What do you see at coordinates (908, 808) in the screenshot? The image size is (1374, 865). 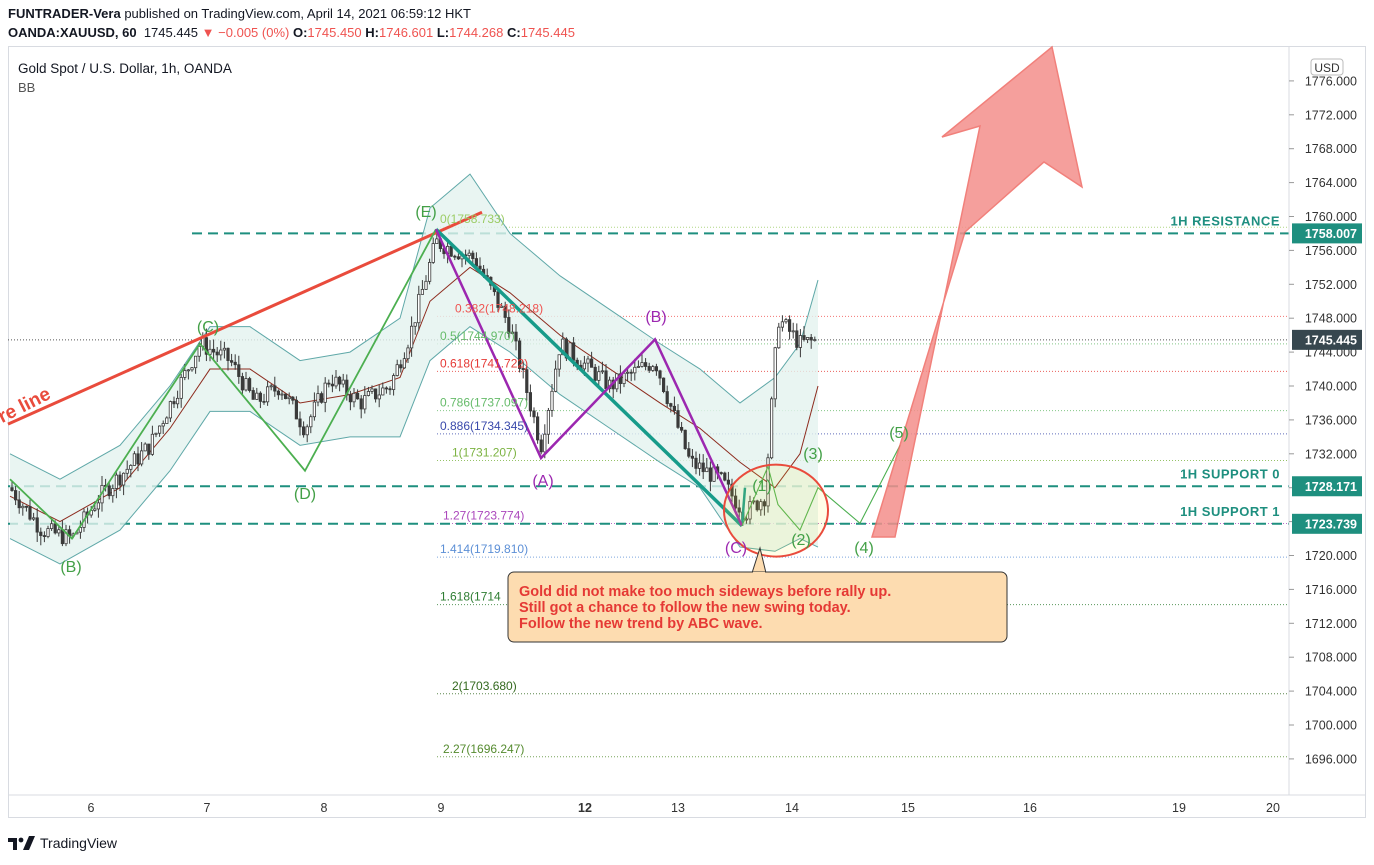 I see `x-tick-label: 15` at bounding box center [908, 808].